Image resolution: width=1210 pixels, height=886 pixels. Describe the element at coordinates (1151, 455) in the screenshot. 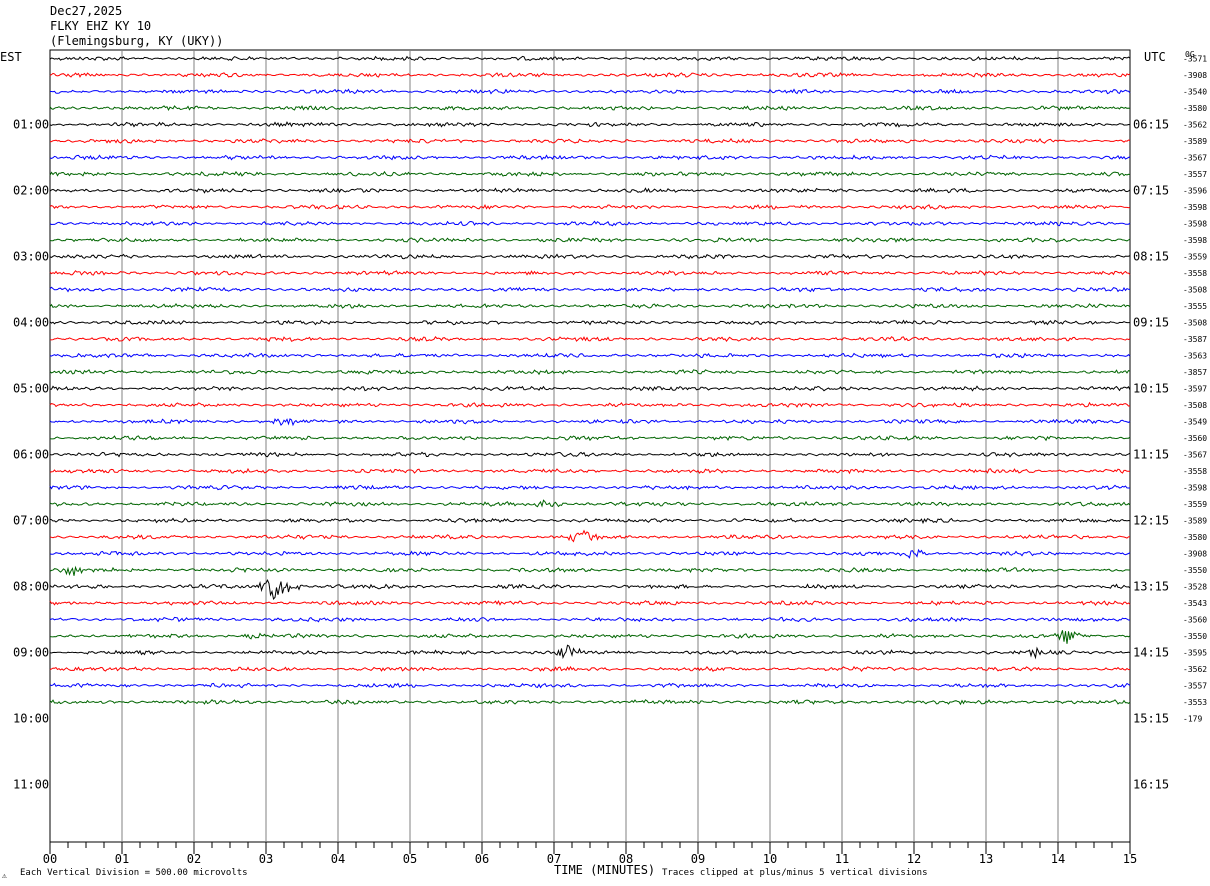

I see `utc-hour-label: 11:15` at that location.